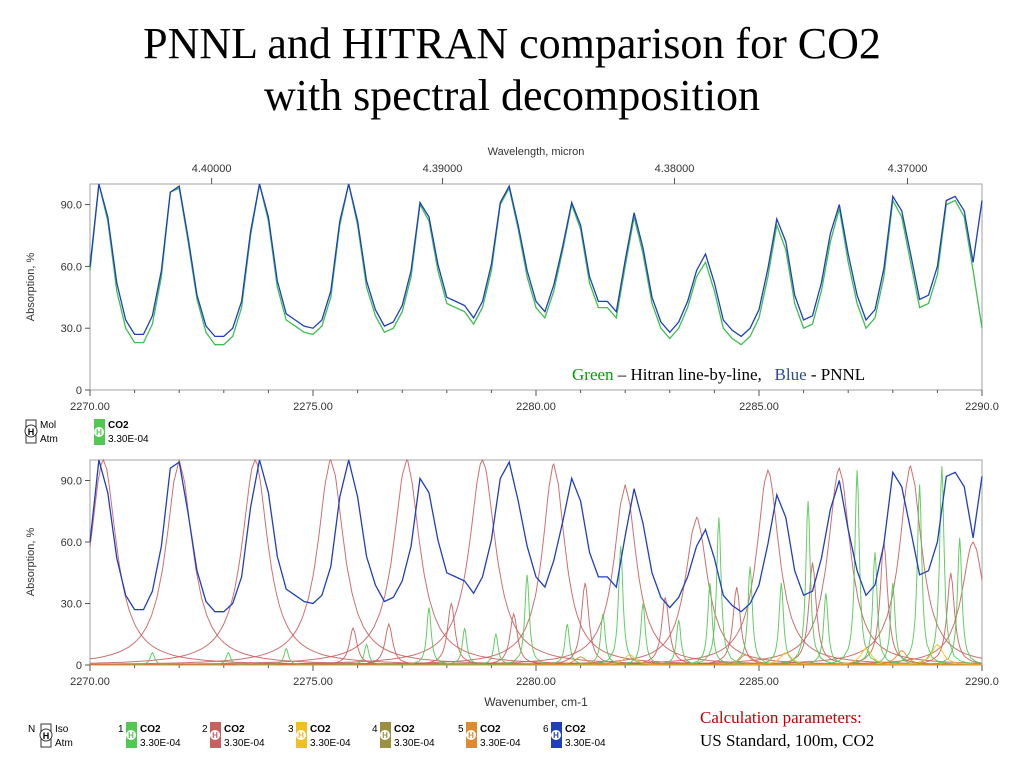 The image size is (1024, 768). Describe the element at coordinates (512, 43) in the screenshot. I see `title-line-1: PNNL and HITRAN comparison for CO2` at that location.